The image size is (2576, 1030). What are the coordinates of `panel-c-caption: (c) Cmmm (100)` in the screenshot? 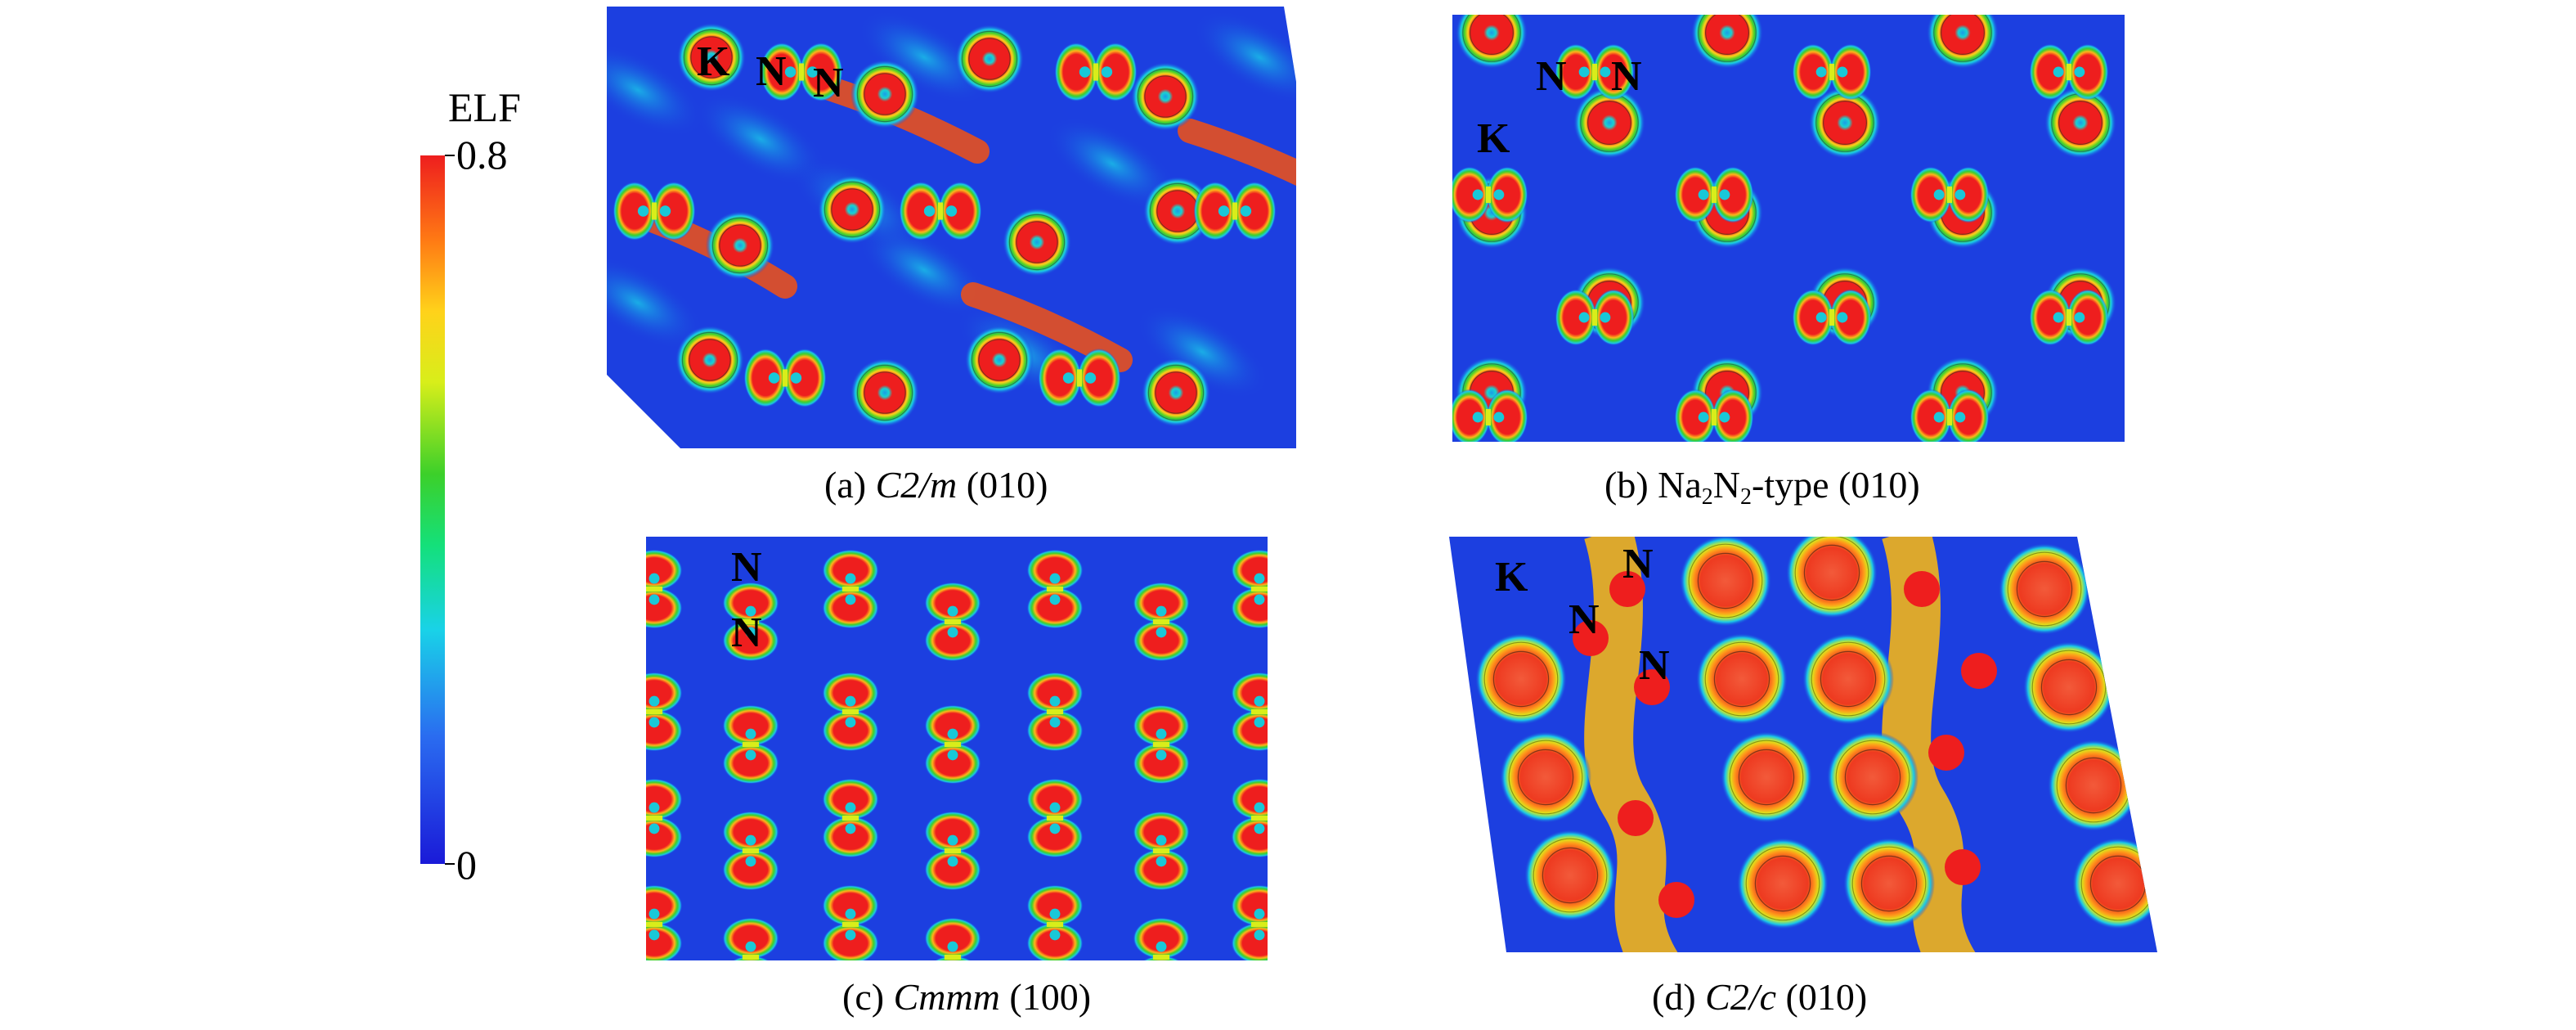 It's located at (967, 997).